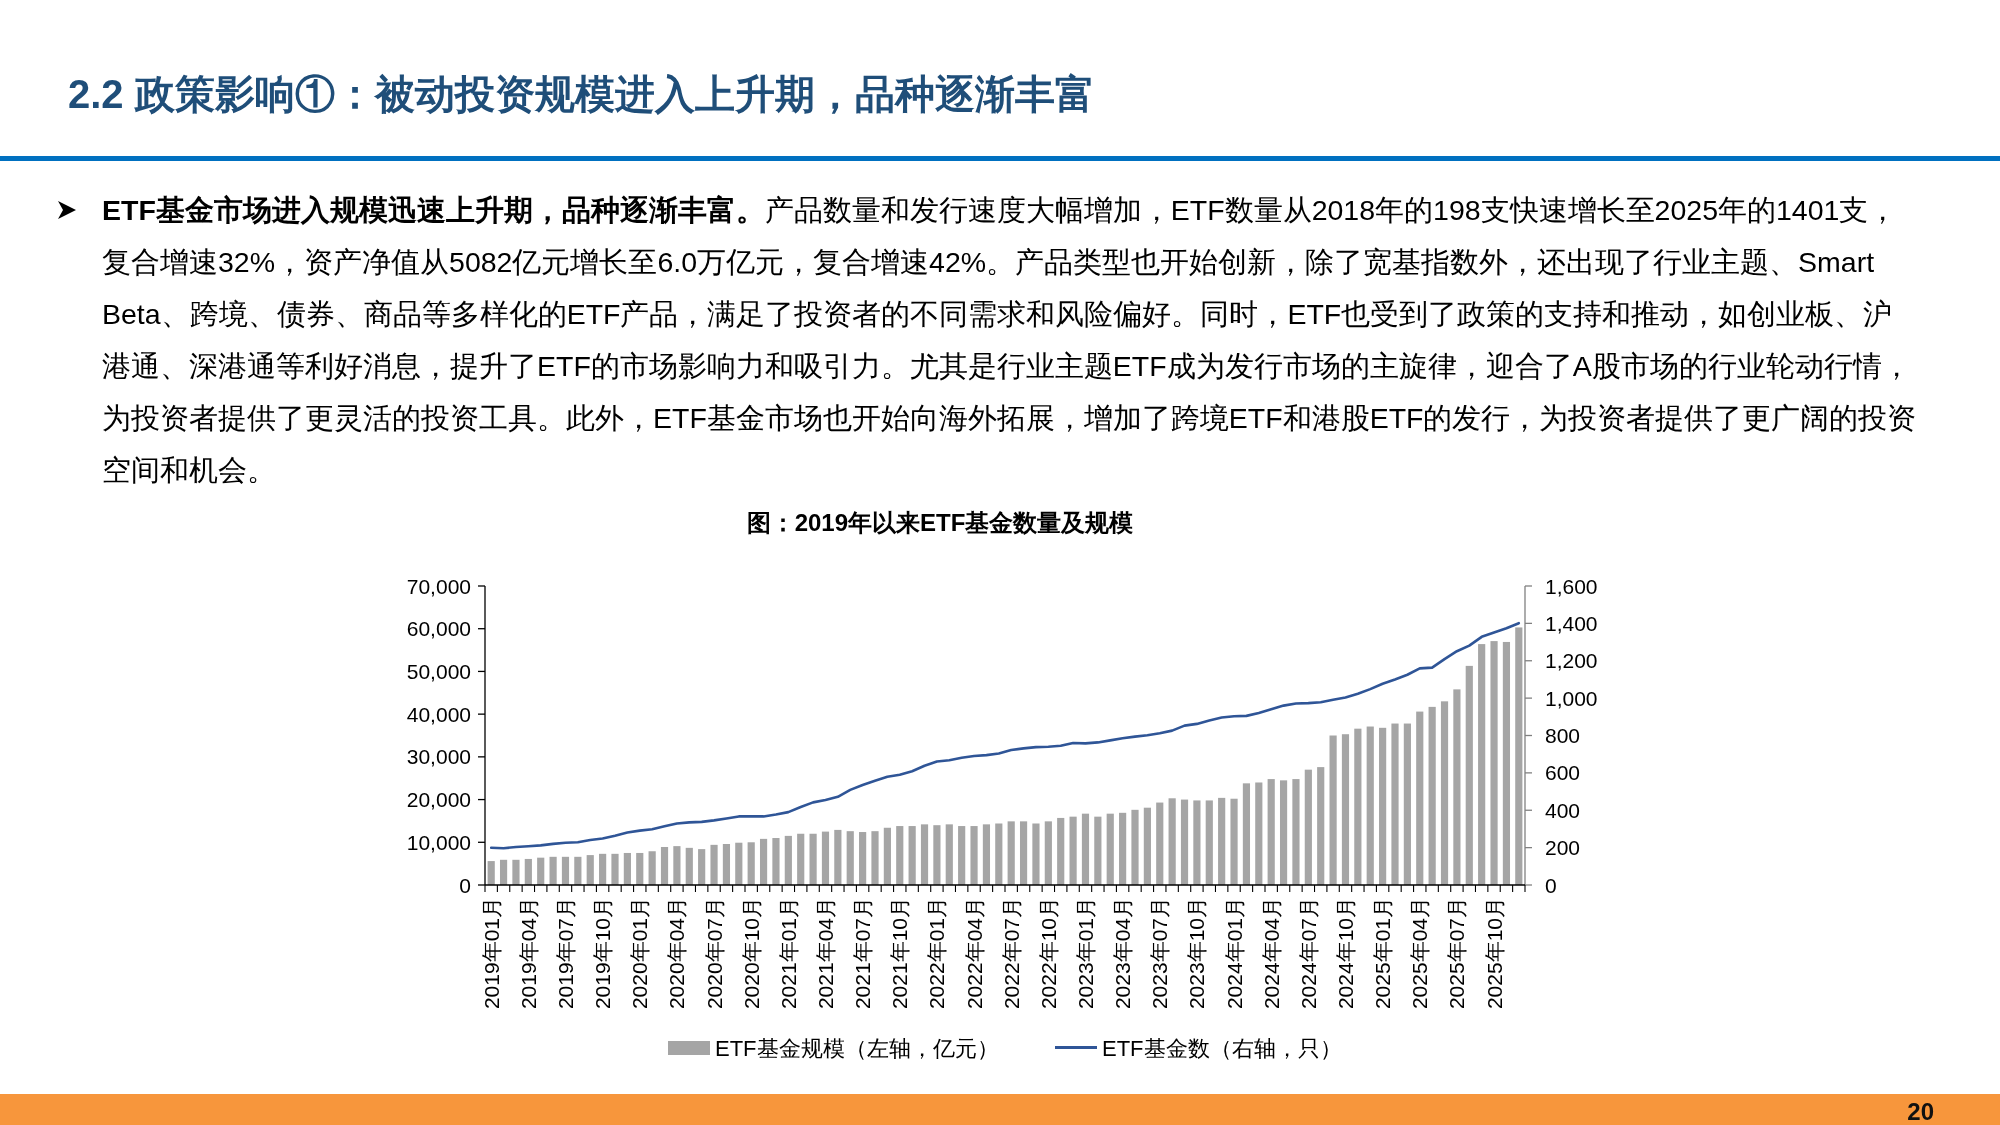 The height and width of the screenshot is (1125, 2000). What do you see at coordinates (438, 586) in the screenshot?
I see `y-tick-label: 70,000` at bounding box center [438, 586].